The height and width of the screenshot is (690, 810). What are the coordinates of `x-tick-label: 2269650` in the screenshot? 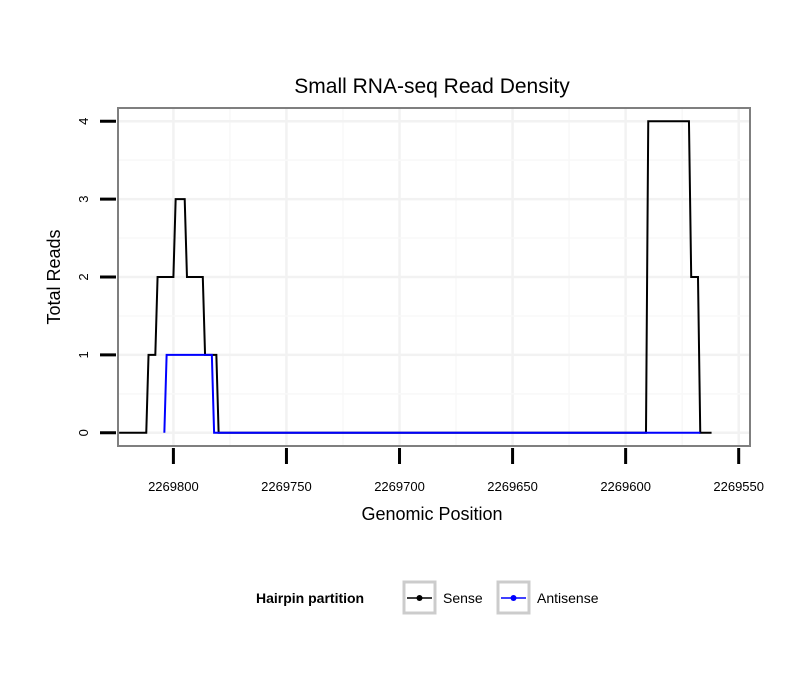 It's located at (512, 486).